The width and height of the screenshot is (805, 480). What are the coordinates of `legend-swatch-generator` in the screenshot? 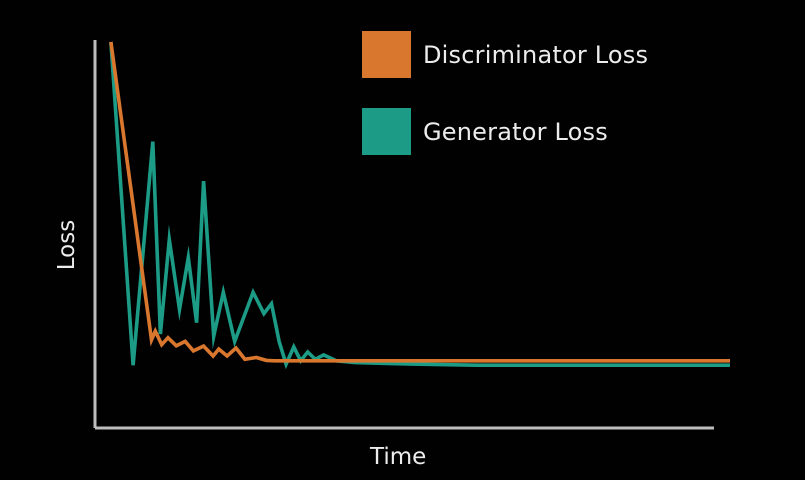 It's located at (386, 131).